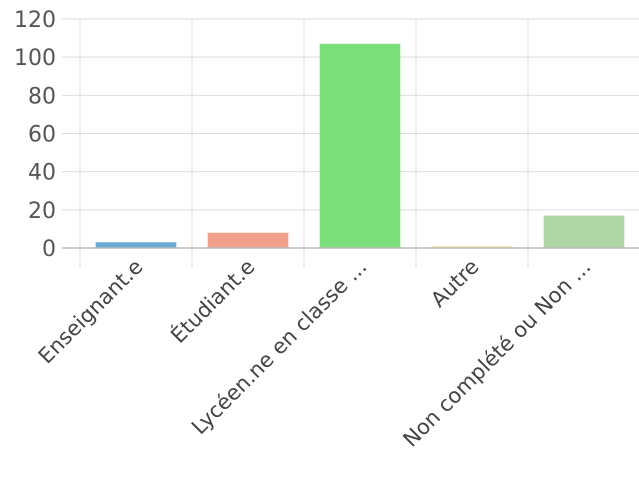  I want to click on y-tick-label: 20, so click(42, 211).